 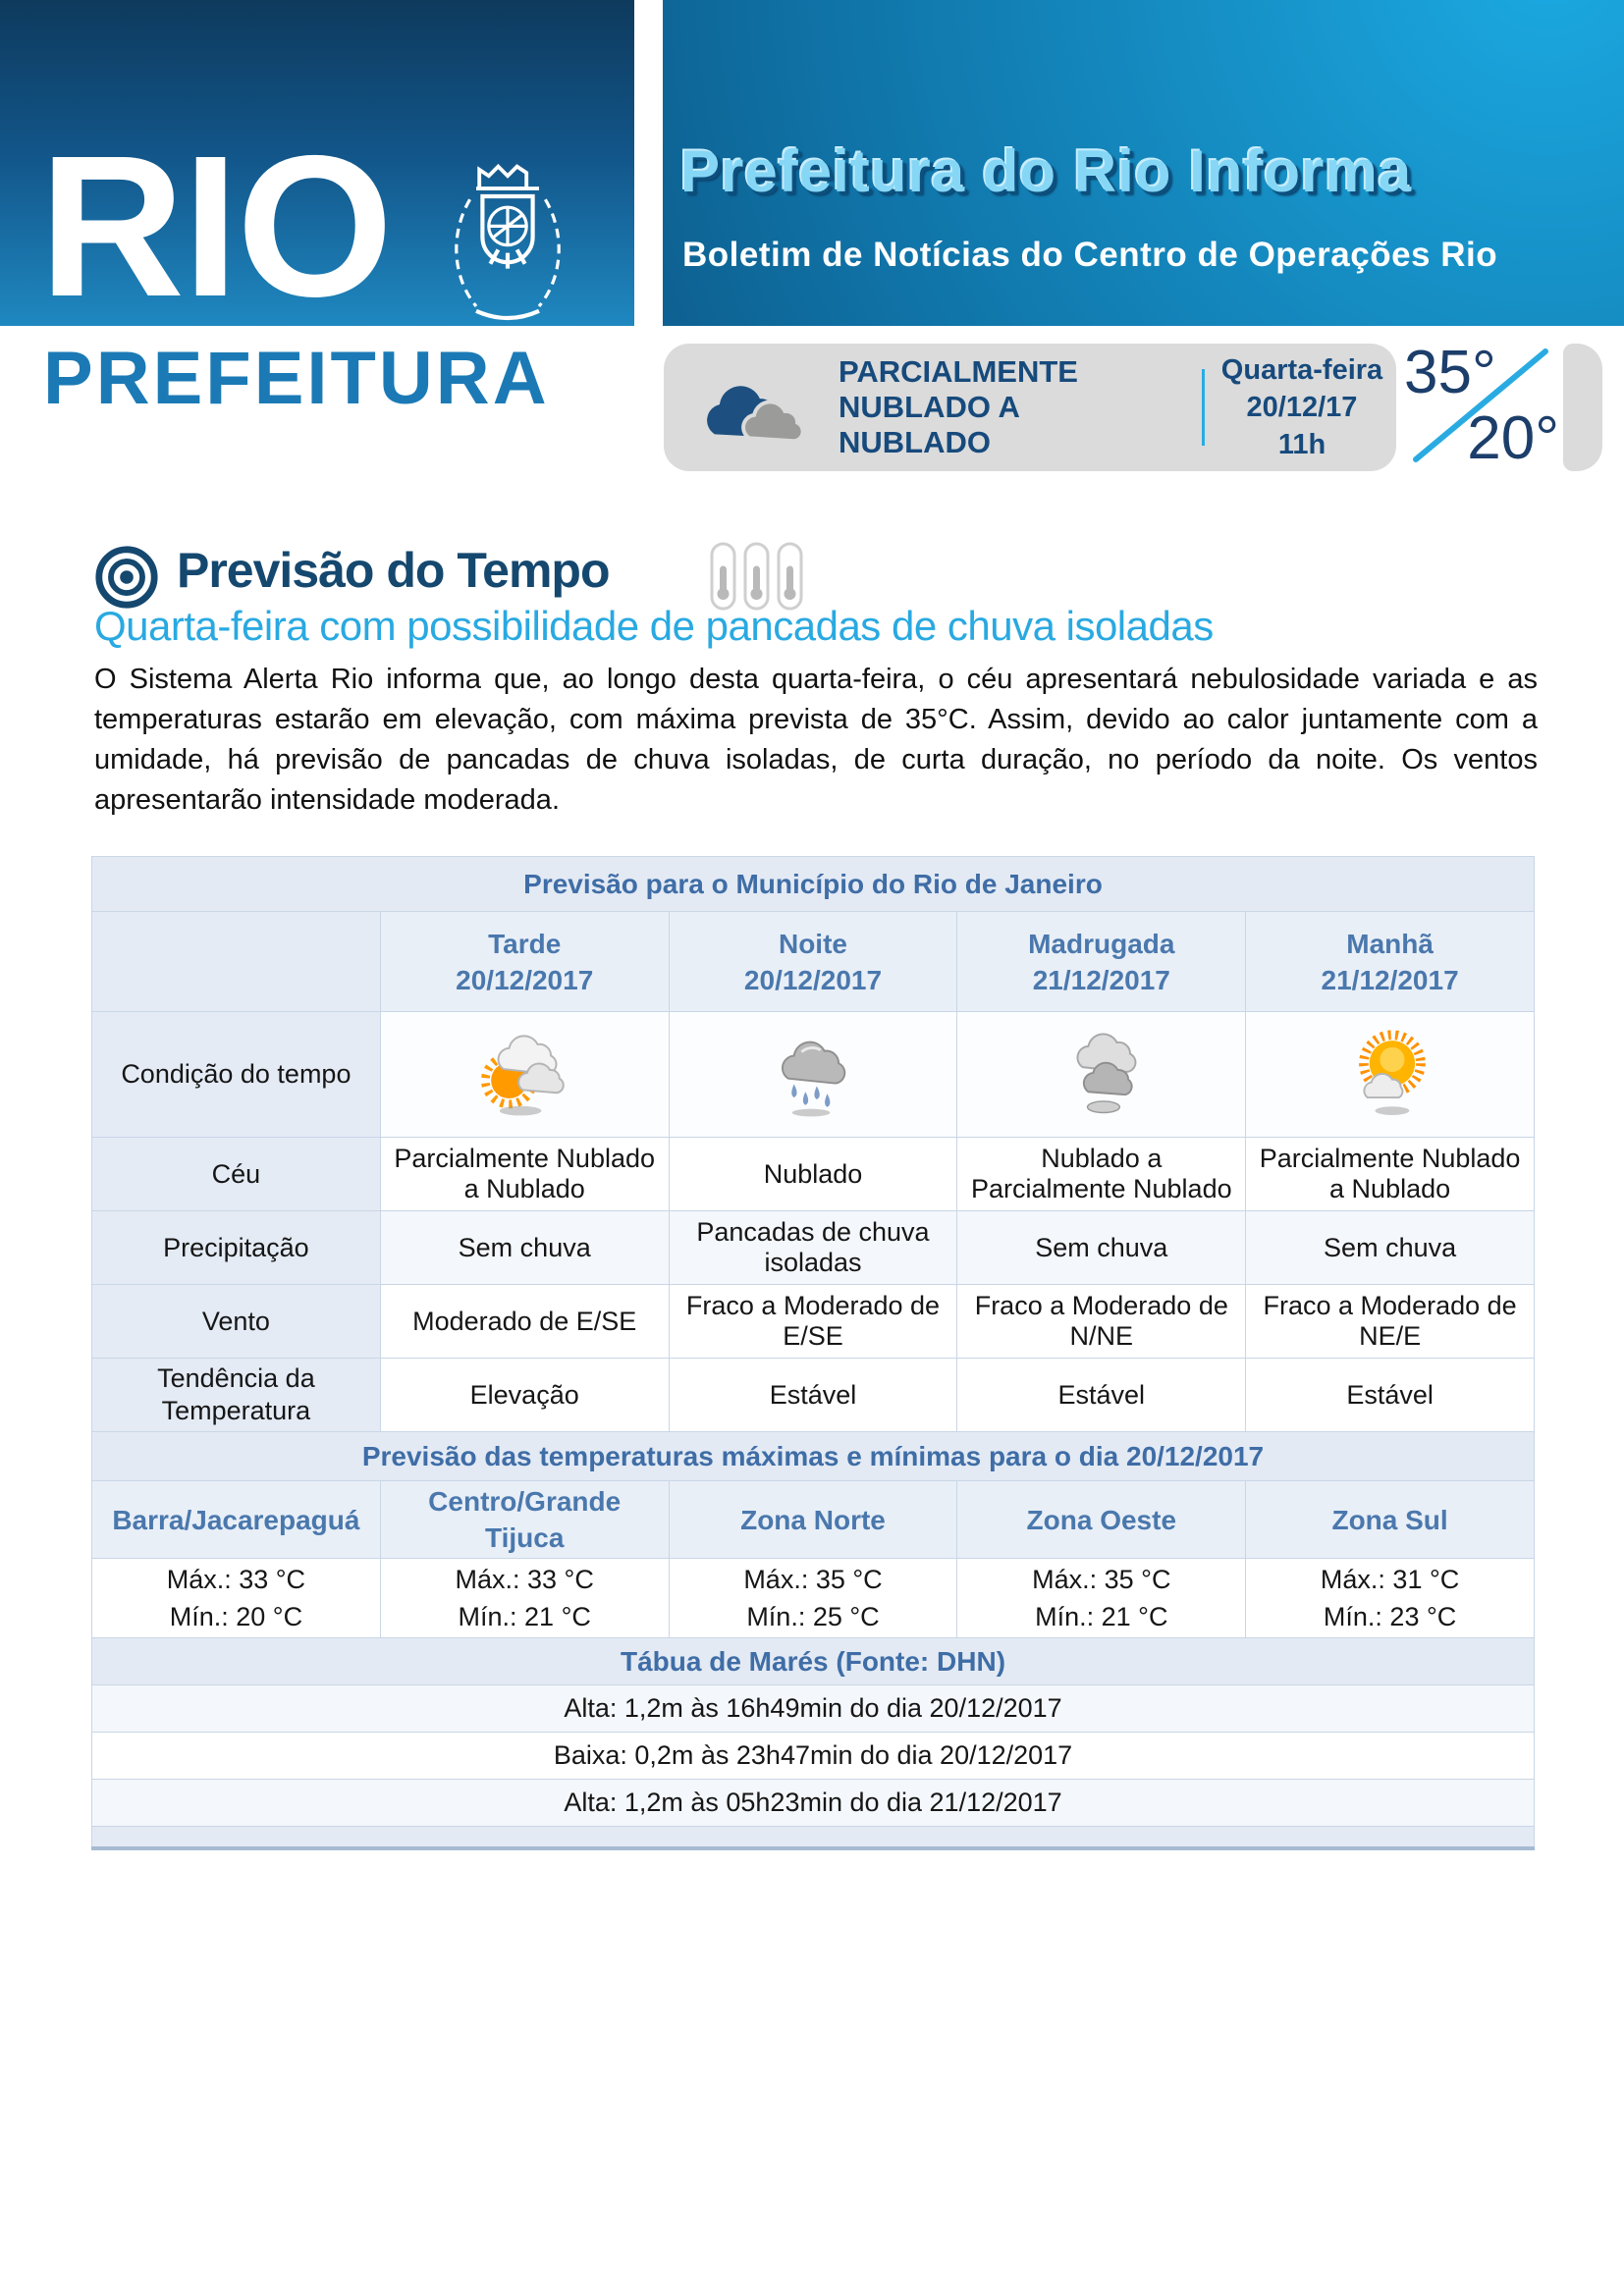 What do you see at coordinates (1582, 407) in the screenshot?
I see `gray-end-cap` at bounding box center [1582, 407].